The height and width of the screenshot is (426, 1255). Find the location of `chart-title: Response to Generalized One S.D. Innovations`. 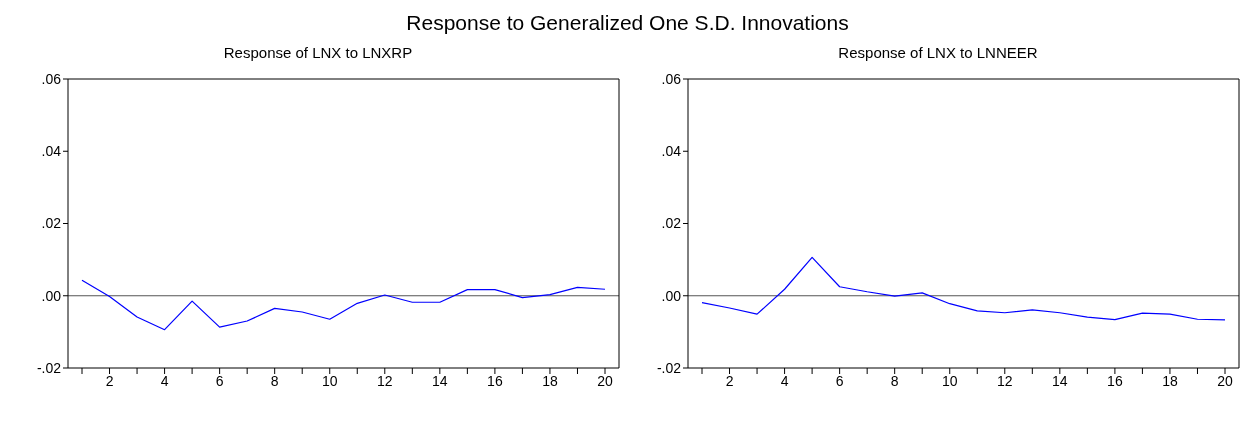

chart-title: Response to Generalized One S.D. Innovations is located at coordinates (627, 23).